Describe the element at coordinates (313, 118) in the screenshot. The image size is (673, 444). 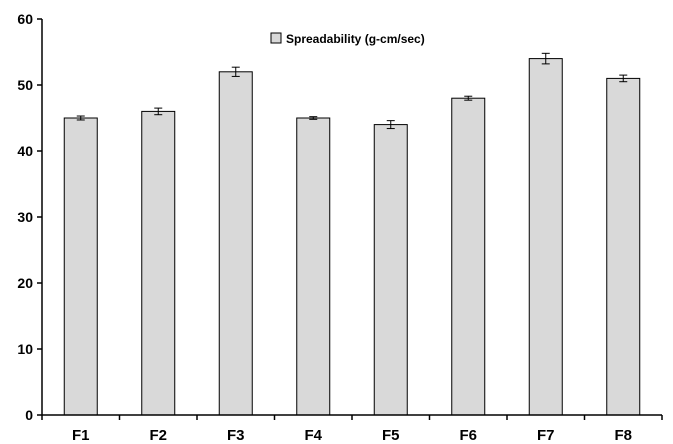
I see `error-bar-f4` at that location.